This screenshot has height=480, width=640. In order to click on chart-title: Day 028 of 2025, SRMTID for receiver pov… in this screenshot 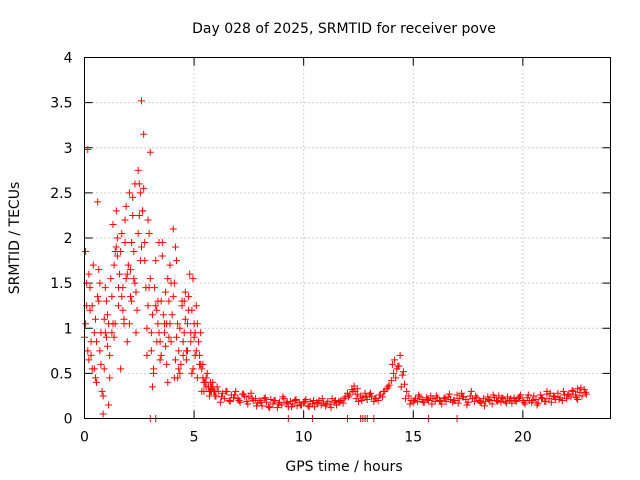, I will do `click(344, 29)`.